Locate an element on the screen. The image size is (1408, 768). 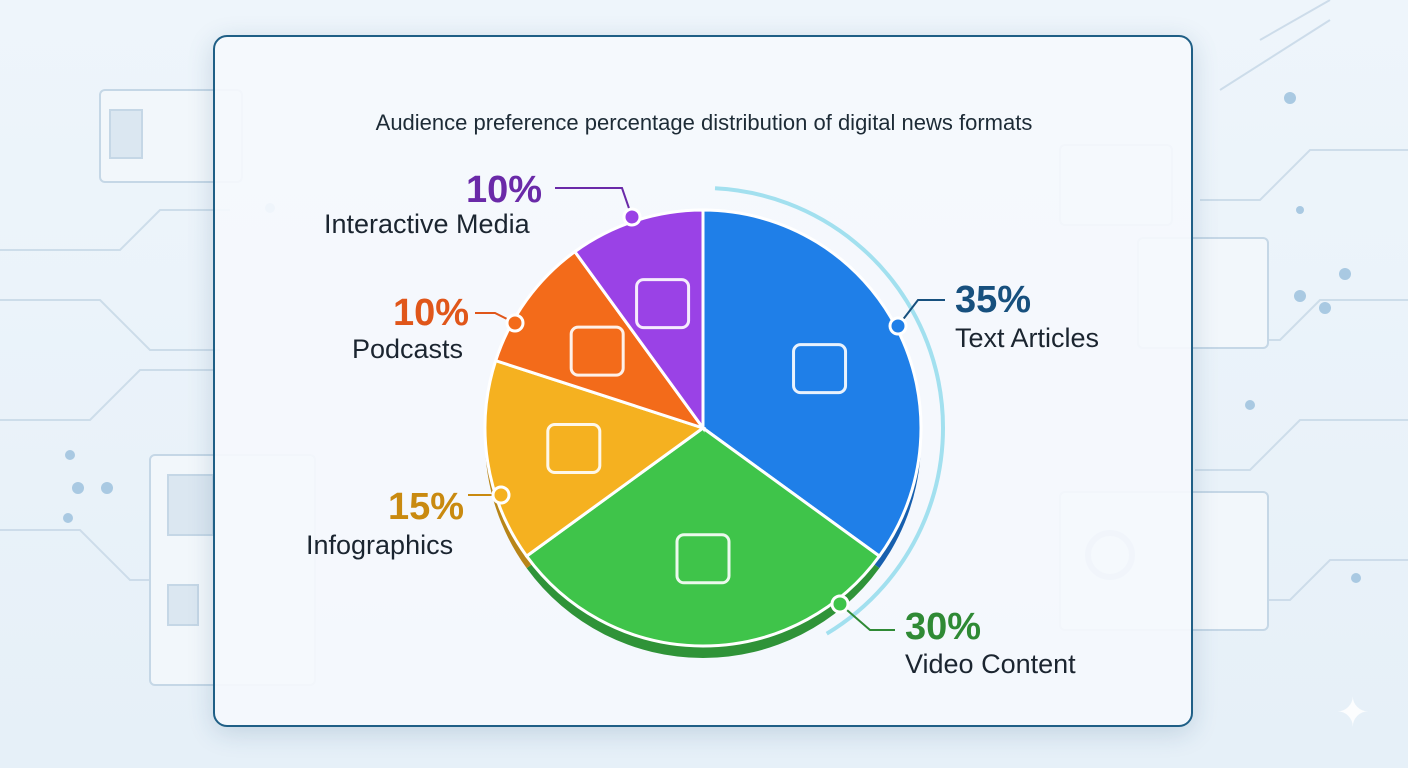
leader-line-video-content is located at coordinates (867, 617).